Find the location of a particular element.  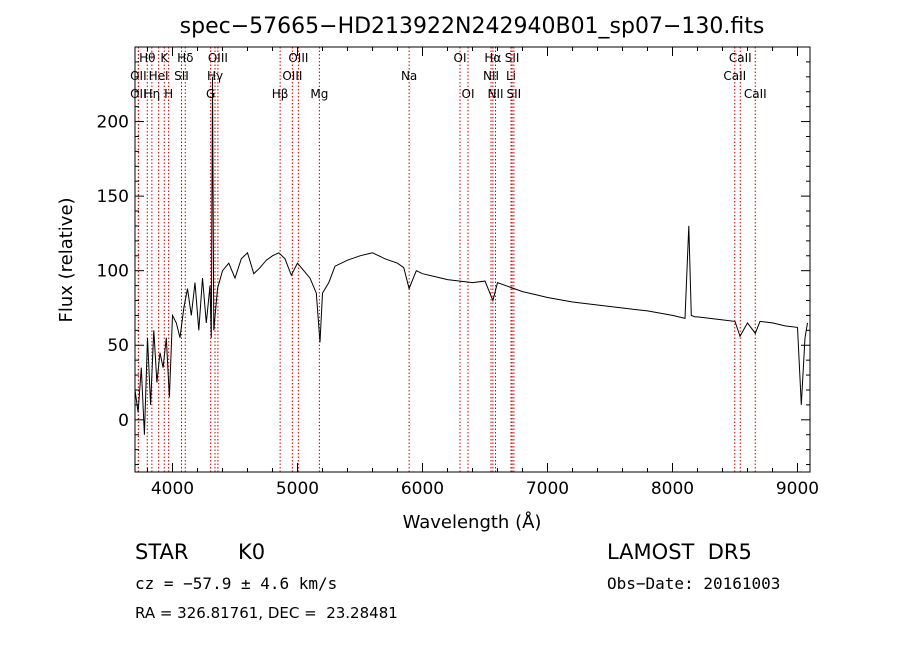

marker-label: OII is located at coordinates (138, 94).